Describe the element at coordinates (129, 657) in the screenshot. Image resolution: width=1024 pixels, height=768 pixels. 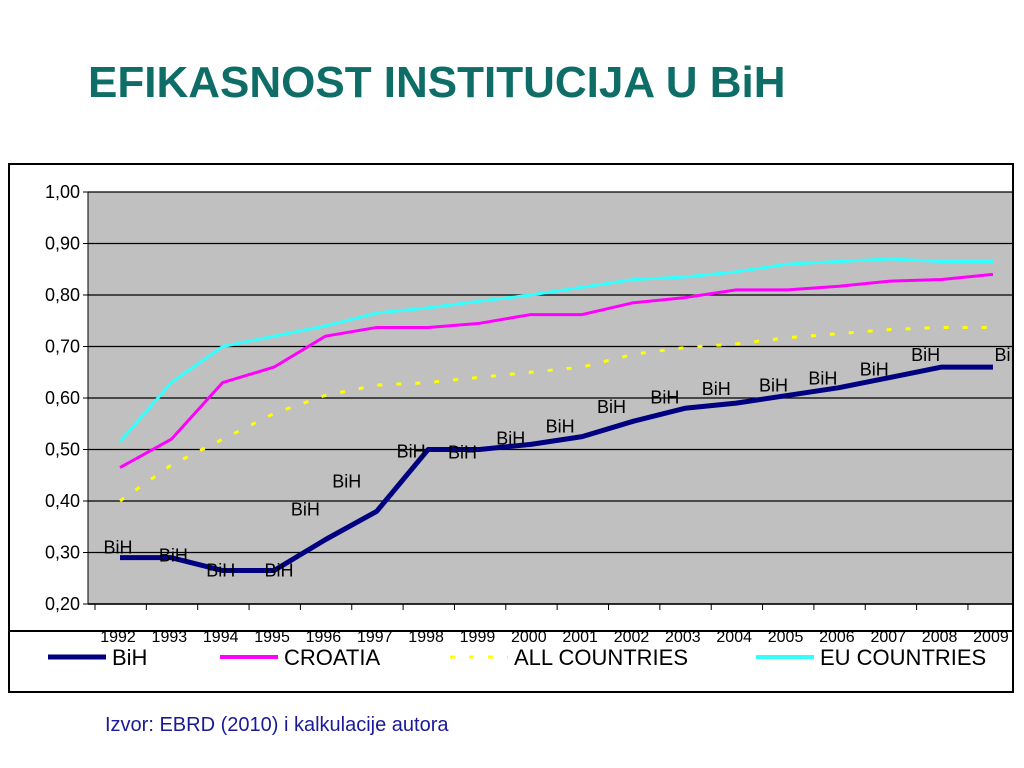
I see `legend-label: BiH` at that location.